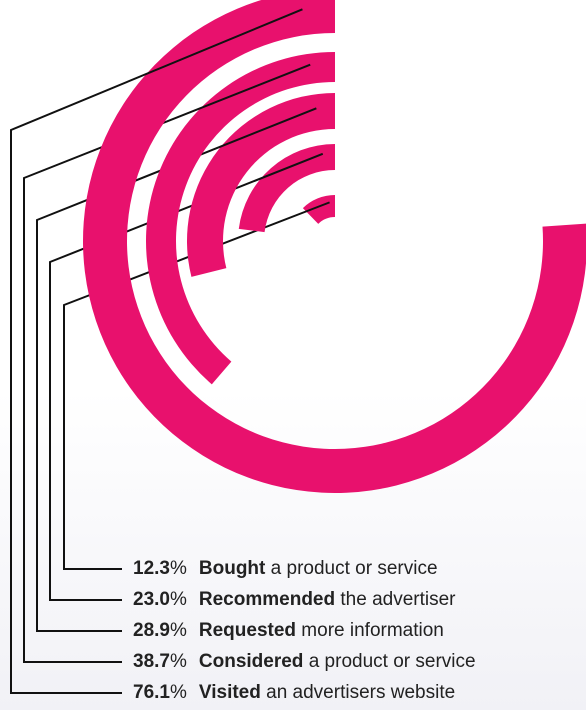 This screenshot has width=586, height=710. I want to click on legend-row-visited: 76.1% Visited an advertisers website, so click(294, 693).